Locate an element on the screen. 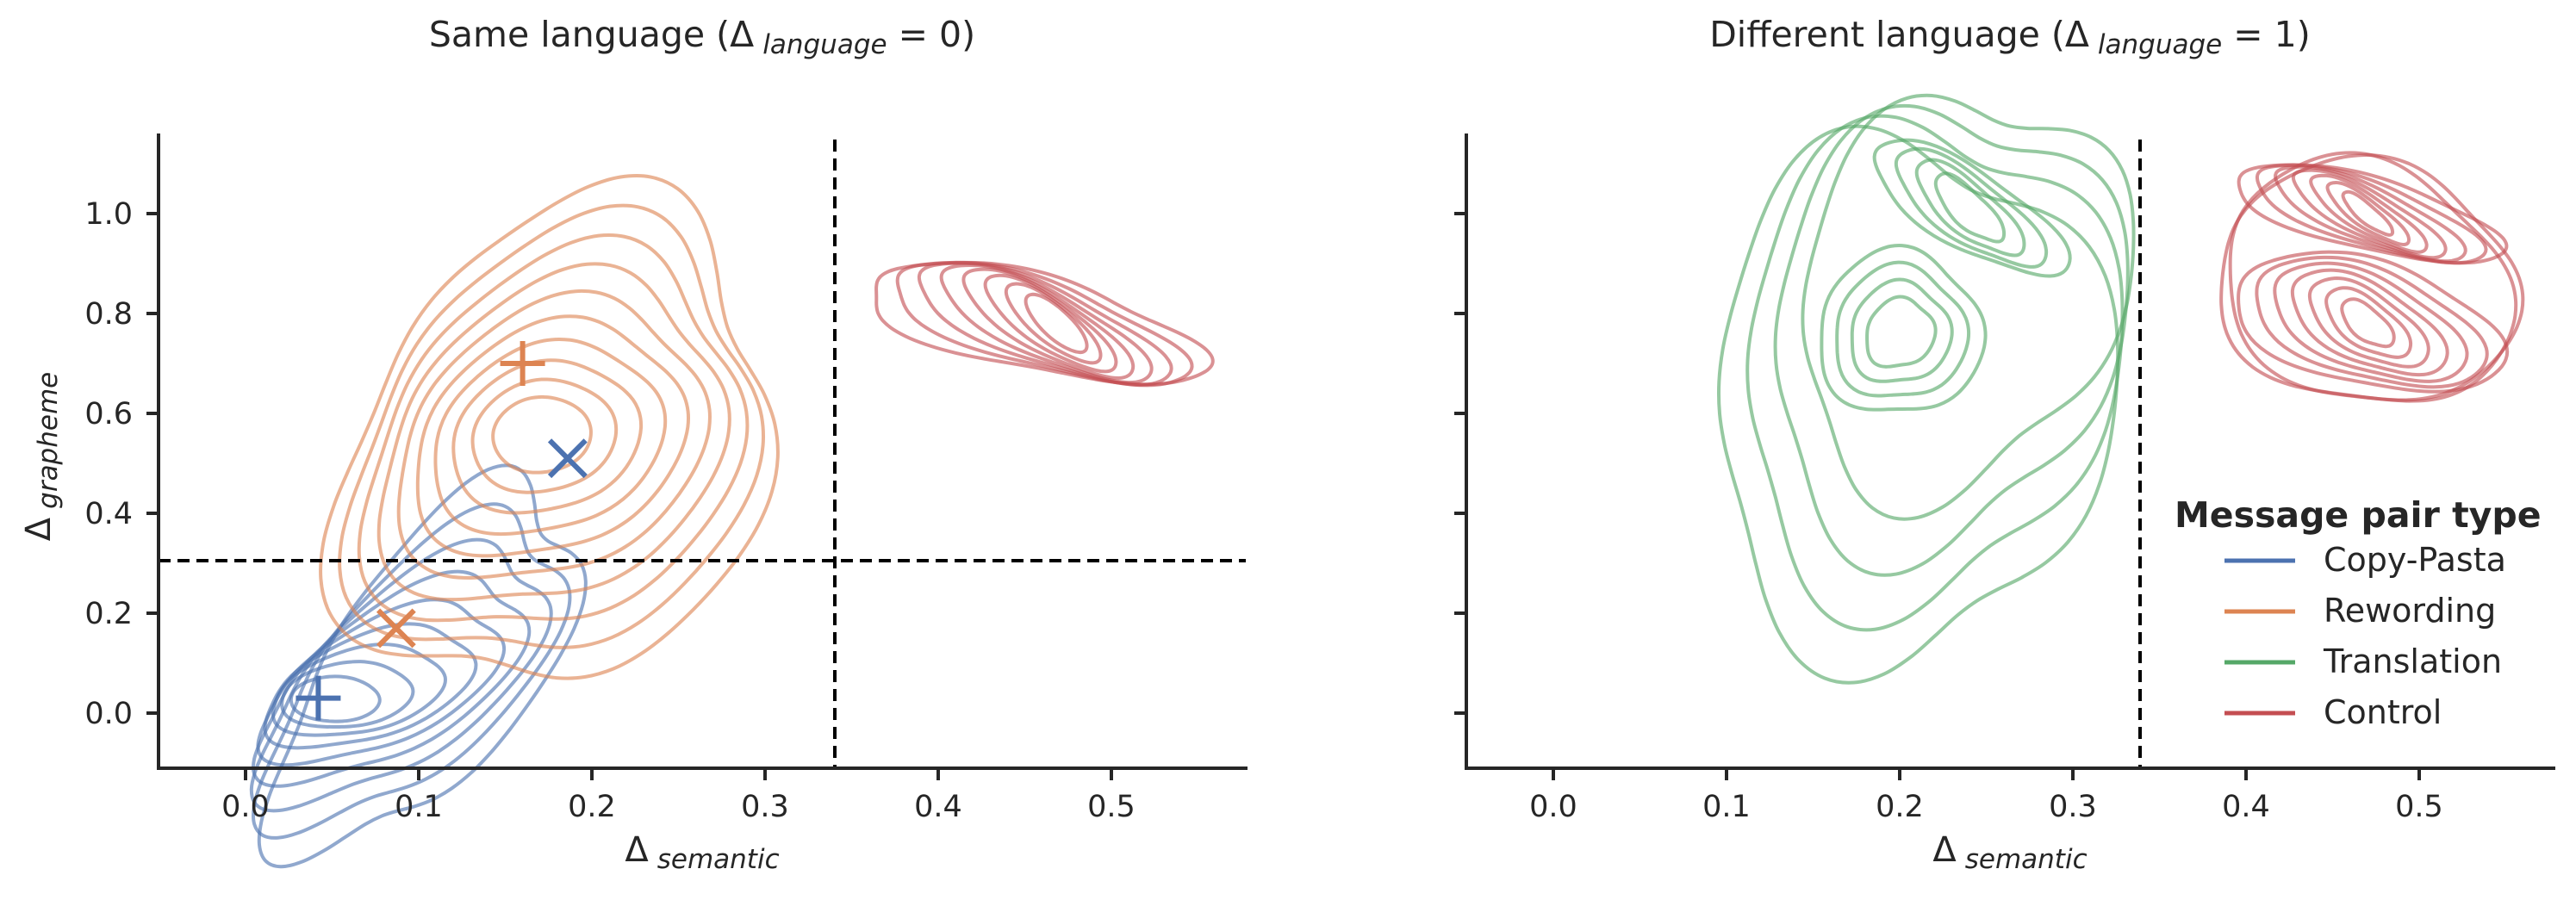 This screenshot has width=2576, height=900. legend-entry-translation: Translation is located at coordinates (2363, 661).